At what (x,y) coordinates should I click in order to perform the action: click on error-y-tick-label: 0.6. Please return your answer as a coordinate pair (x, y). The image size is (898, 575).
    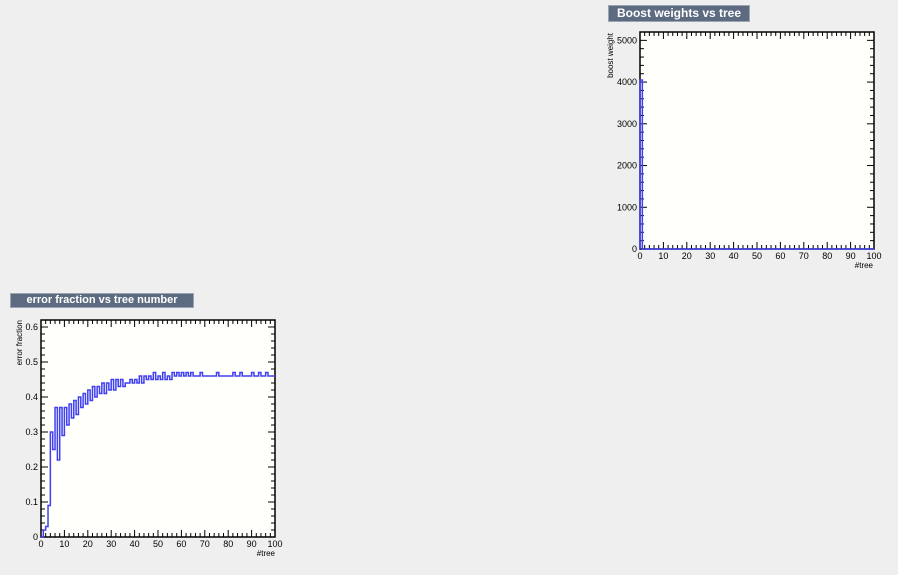
    Looking at the image, I should click on (31, 327).